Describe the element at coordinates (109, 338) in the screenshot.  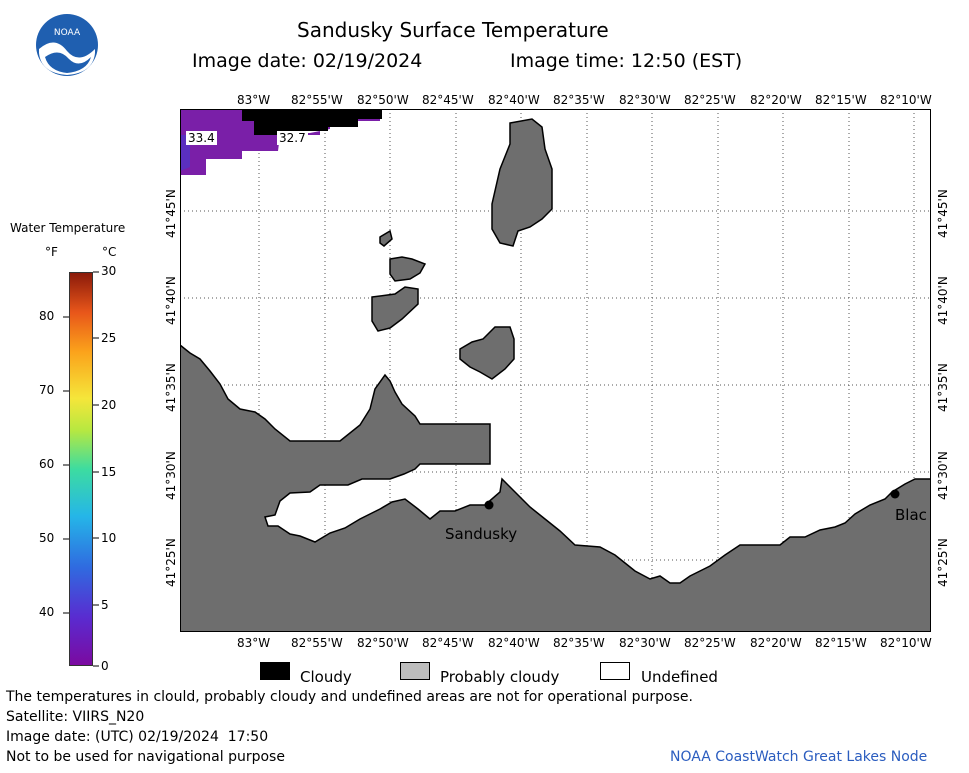
I see `c-tick: 25` at that location.